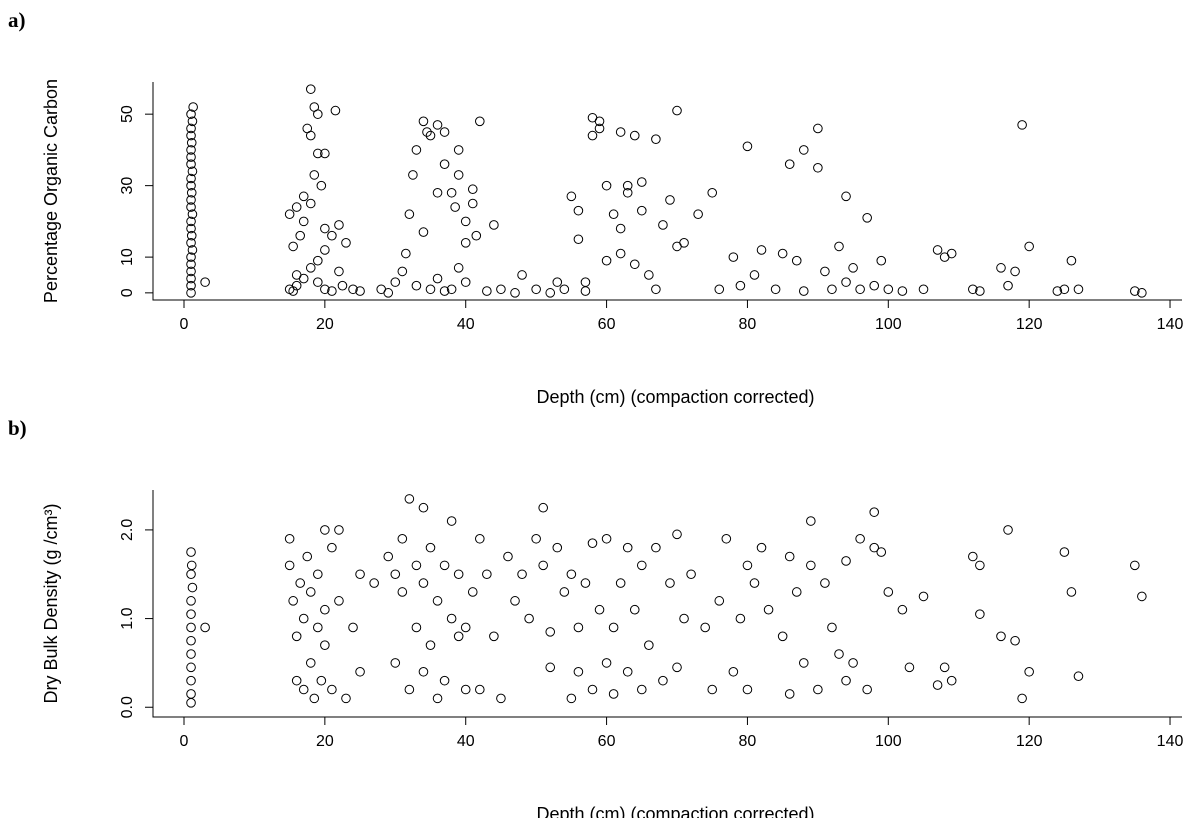 The height and width of the screenshot is (823, 1200). Describe the element at coordinates (607, 741) in the screenshot. I see `x-tick-label: 60` at that location.